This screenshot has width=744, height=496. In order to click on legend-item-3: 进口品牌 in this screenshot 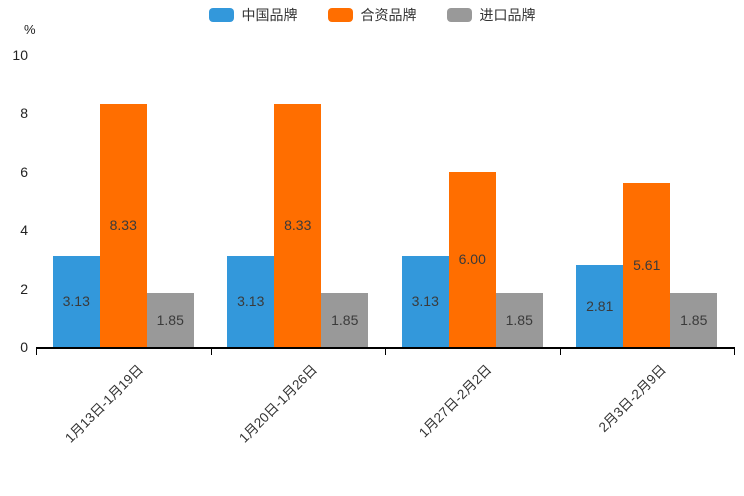, I will do `click(491, 15)`.